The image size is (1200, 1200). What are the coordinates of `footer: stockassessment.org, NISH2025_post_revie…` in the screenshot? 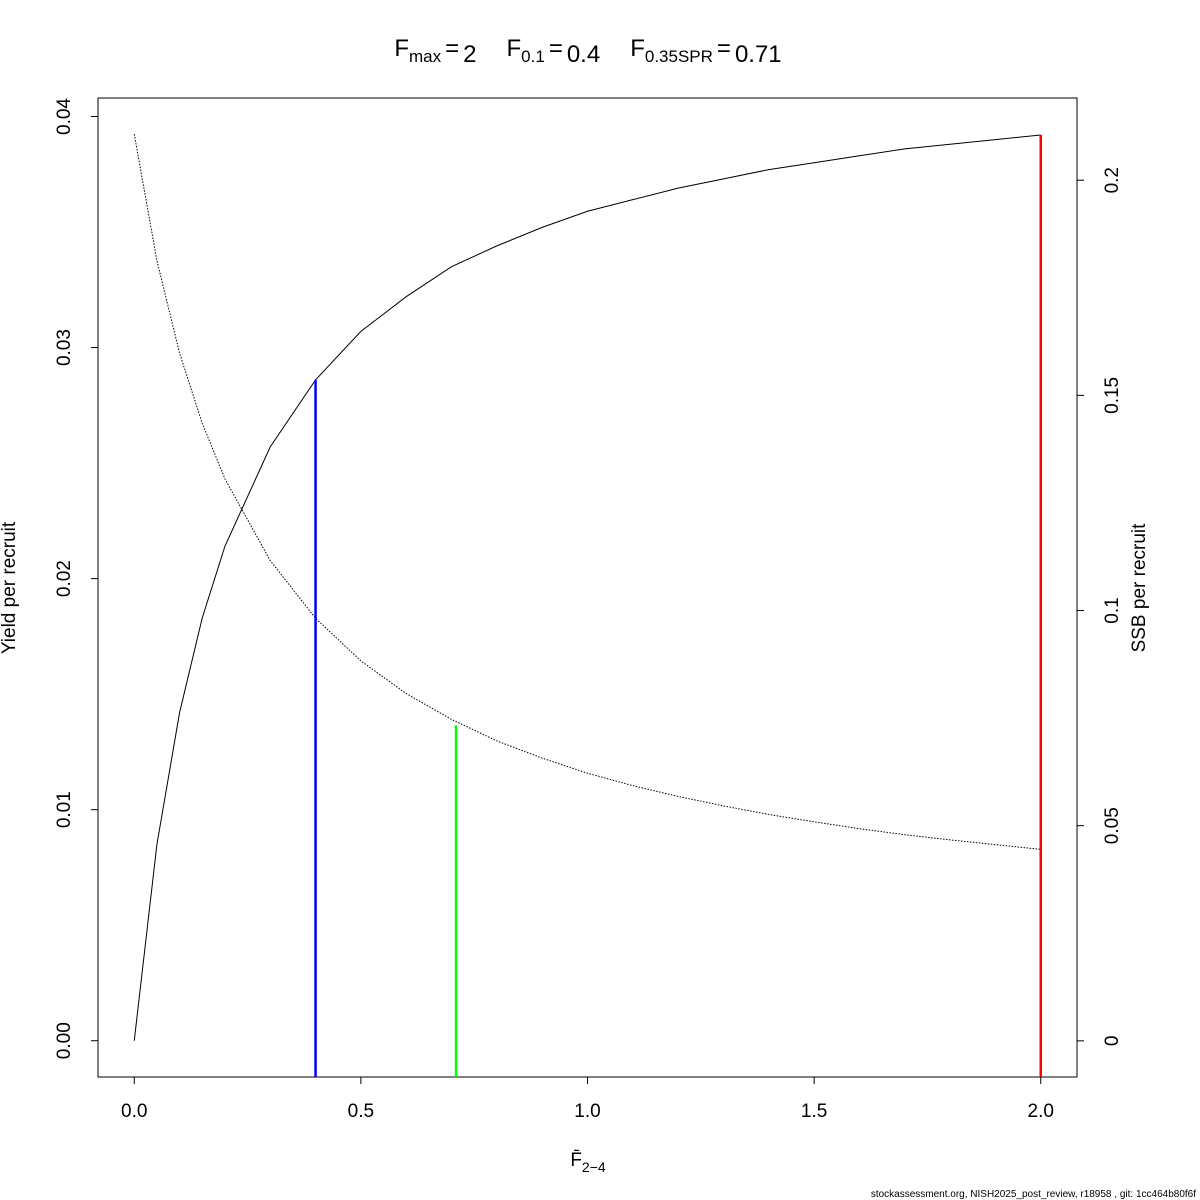 It's located at (1033, 1194).